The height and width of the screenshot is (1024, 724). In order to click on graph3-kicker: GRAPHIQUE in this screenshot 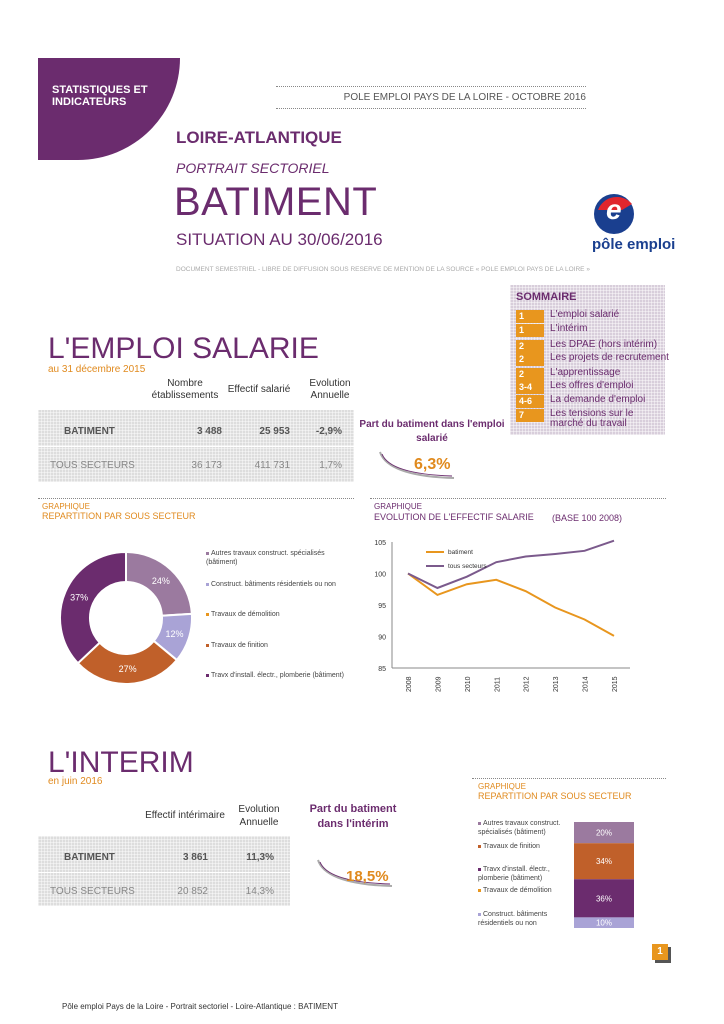, I will do `click(502, 786)`.